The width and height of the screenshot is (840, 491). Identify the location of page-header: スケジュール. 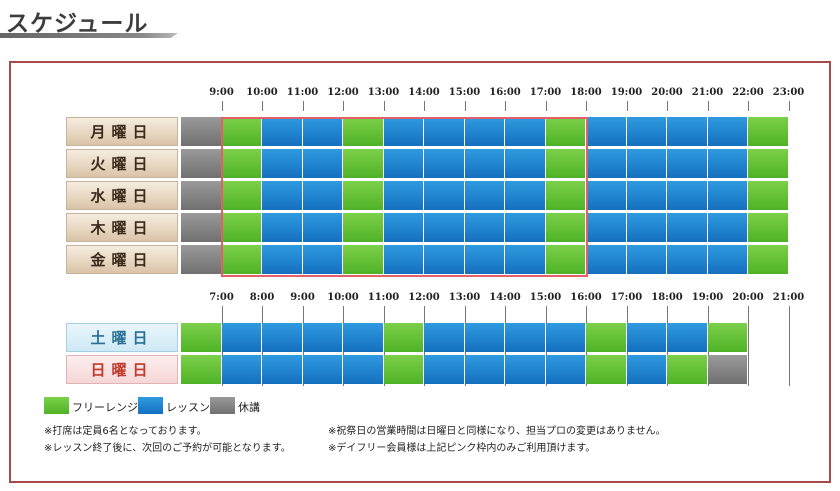
(420, 22).